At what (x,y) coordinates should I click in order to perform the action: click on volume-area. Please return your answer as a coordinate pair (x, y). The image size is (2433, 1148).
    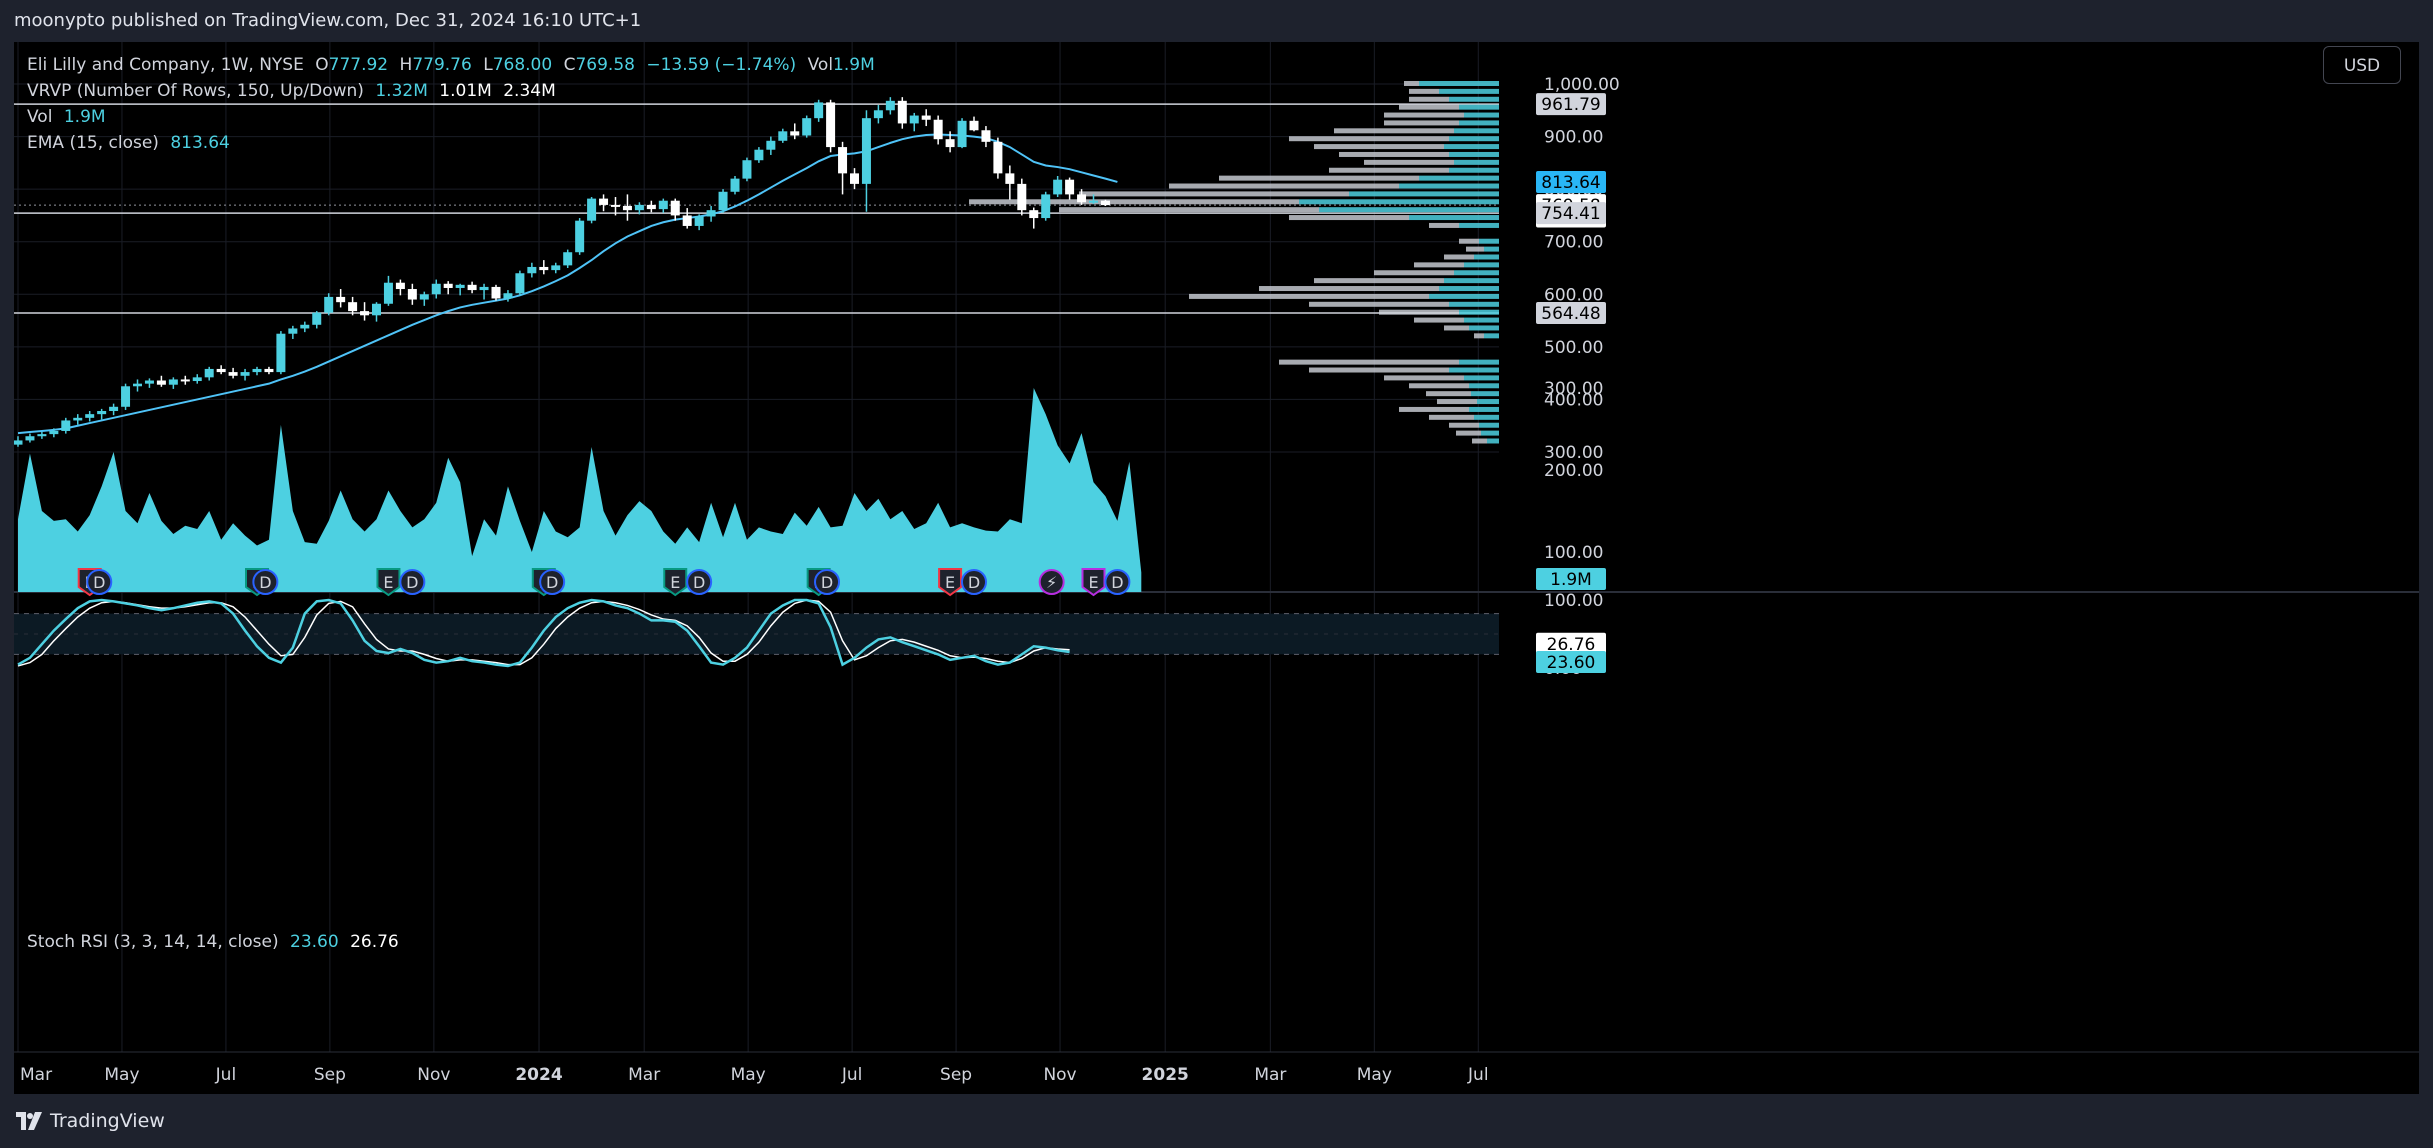
    Looking at the image, I should click on (580, 490).